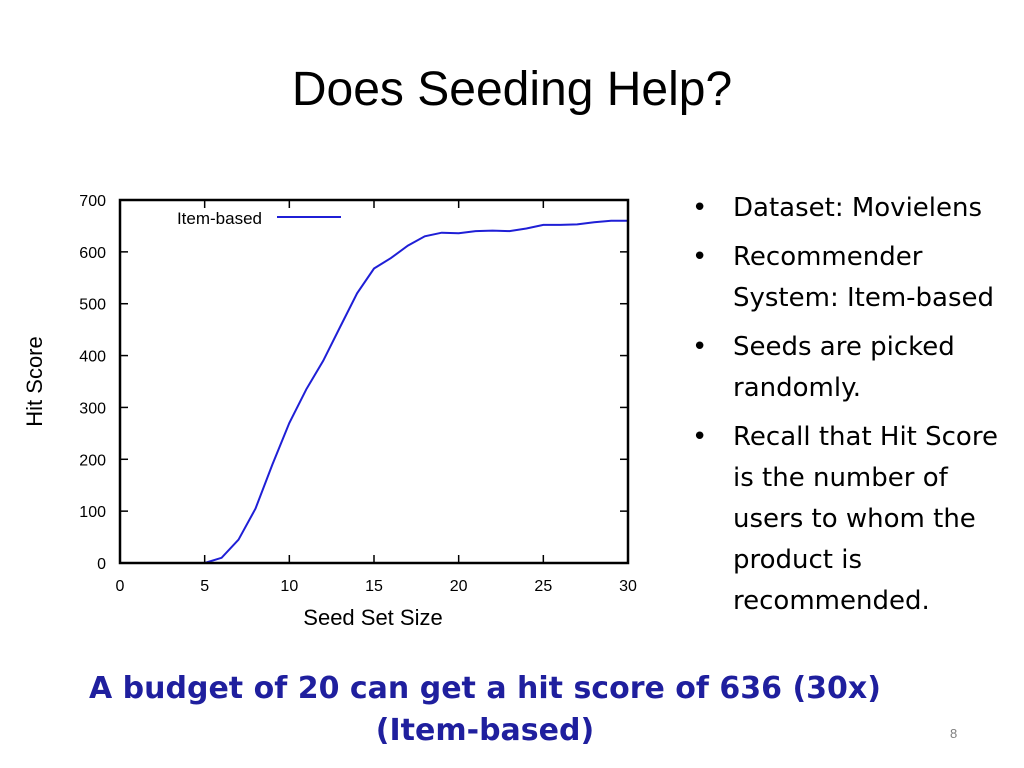 The width and height of the screenshot is (1024, 768). What do you see at coordinates (858, 208) in the screenshot?
I see `bullet-text: Dataset: Movielens` at bounding box center [858, 208].